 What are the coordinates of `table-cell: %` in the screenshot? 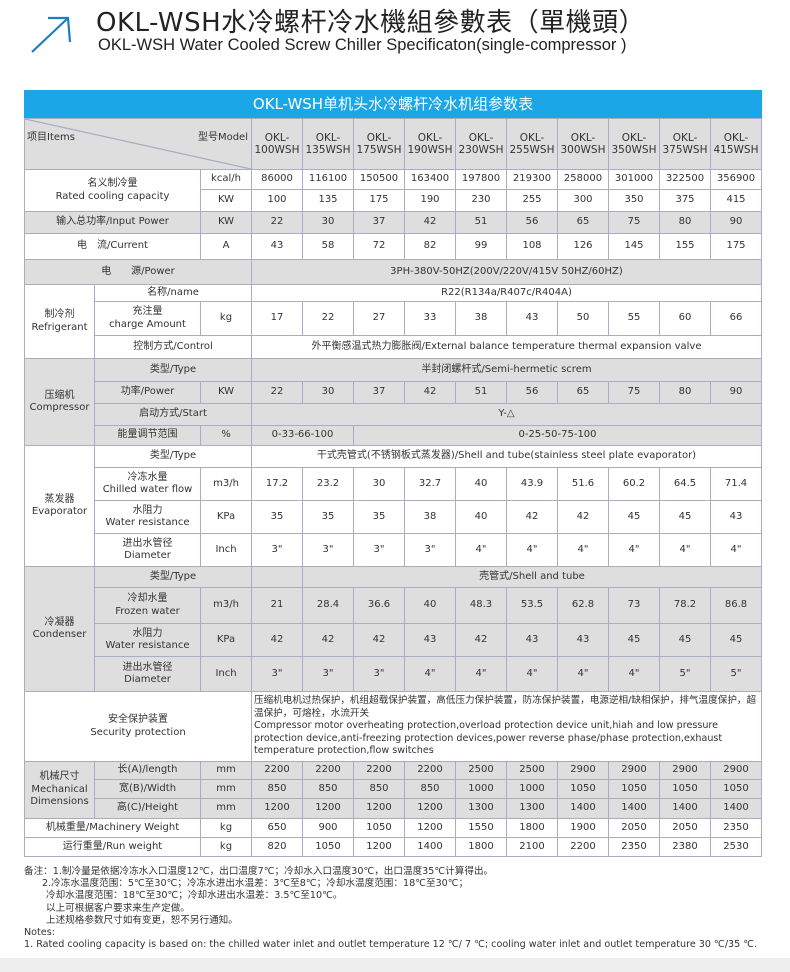 It's located at (226, 435).